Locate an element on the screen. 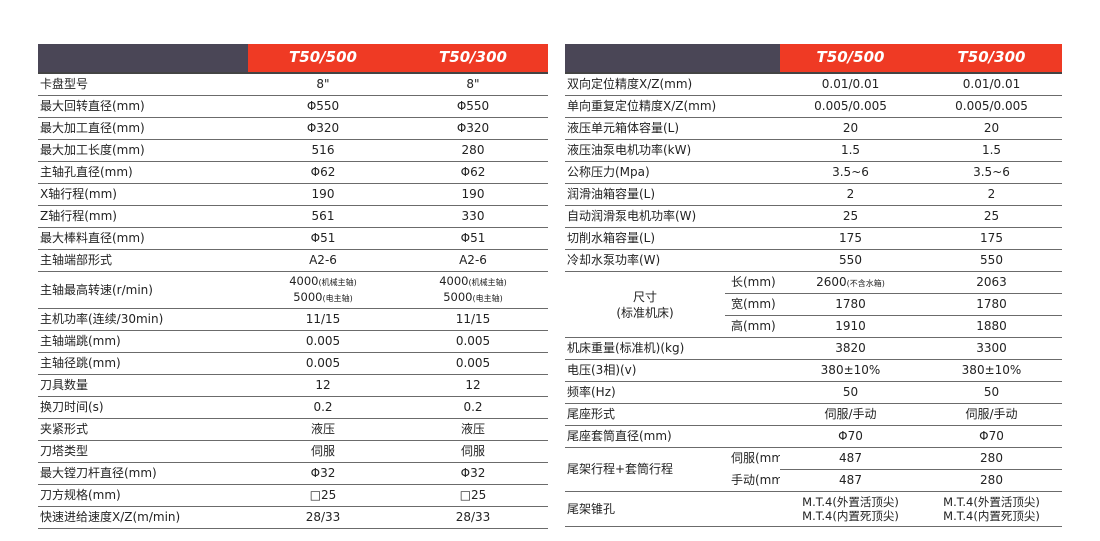 The image size is (1100, 541). dimensions-label: 尺寸 (标准机床) is located at coordinates (645, 304).